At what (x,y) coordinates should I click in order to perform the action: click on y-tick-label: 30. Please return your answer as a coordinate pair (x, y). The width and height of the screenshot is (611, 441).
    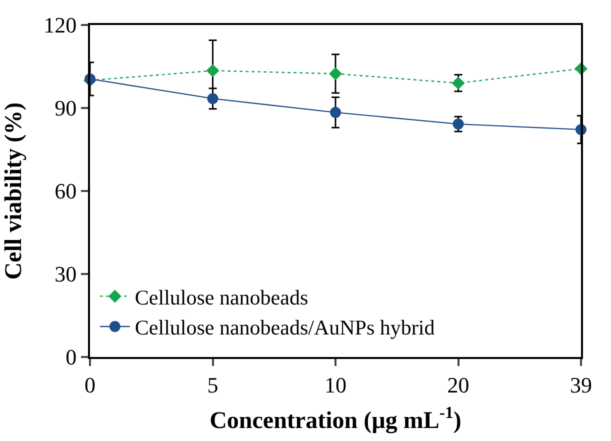
    Looking at the image, I should click on (65, 274).